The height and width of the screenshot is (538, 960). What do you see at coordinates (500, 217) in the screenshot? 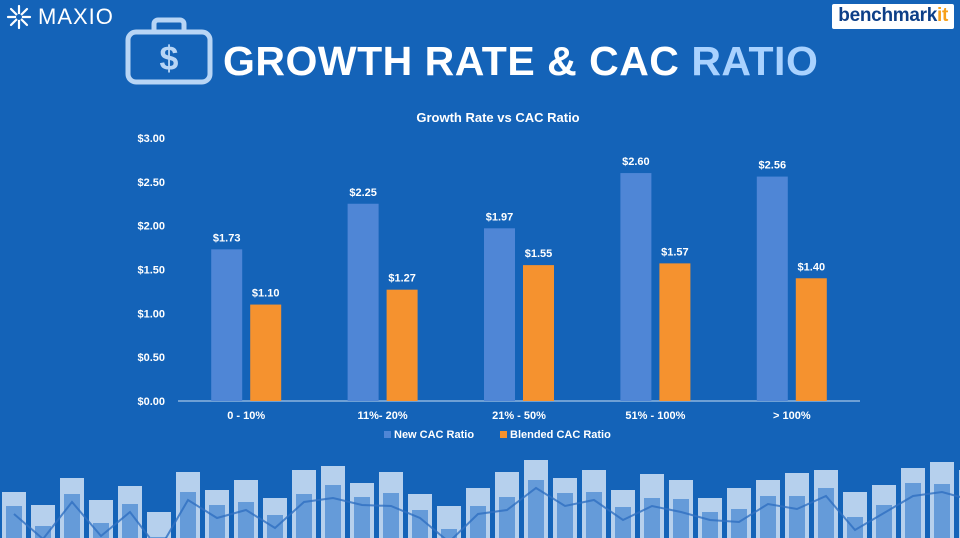
I see `data-label-new-cac: $1.97` at bounding box center [500, 217].